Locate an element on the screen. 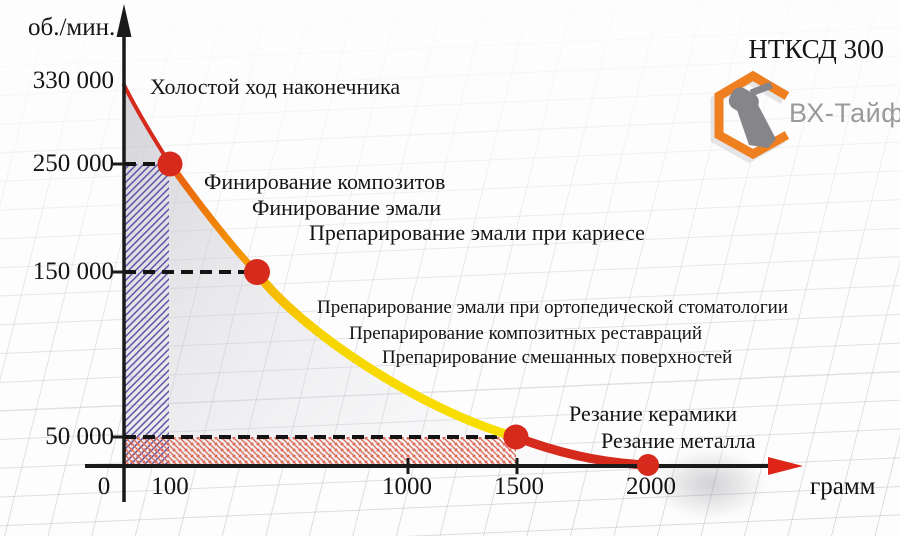  curve-segment-cutting is located at coordinates (582, 451).